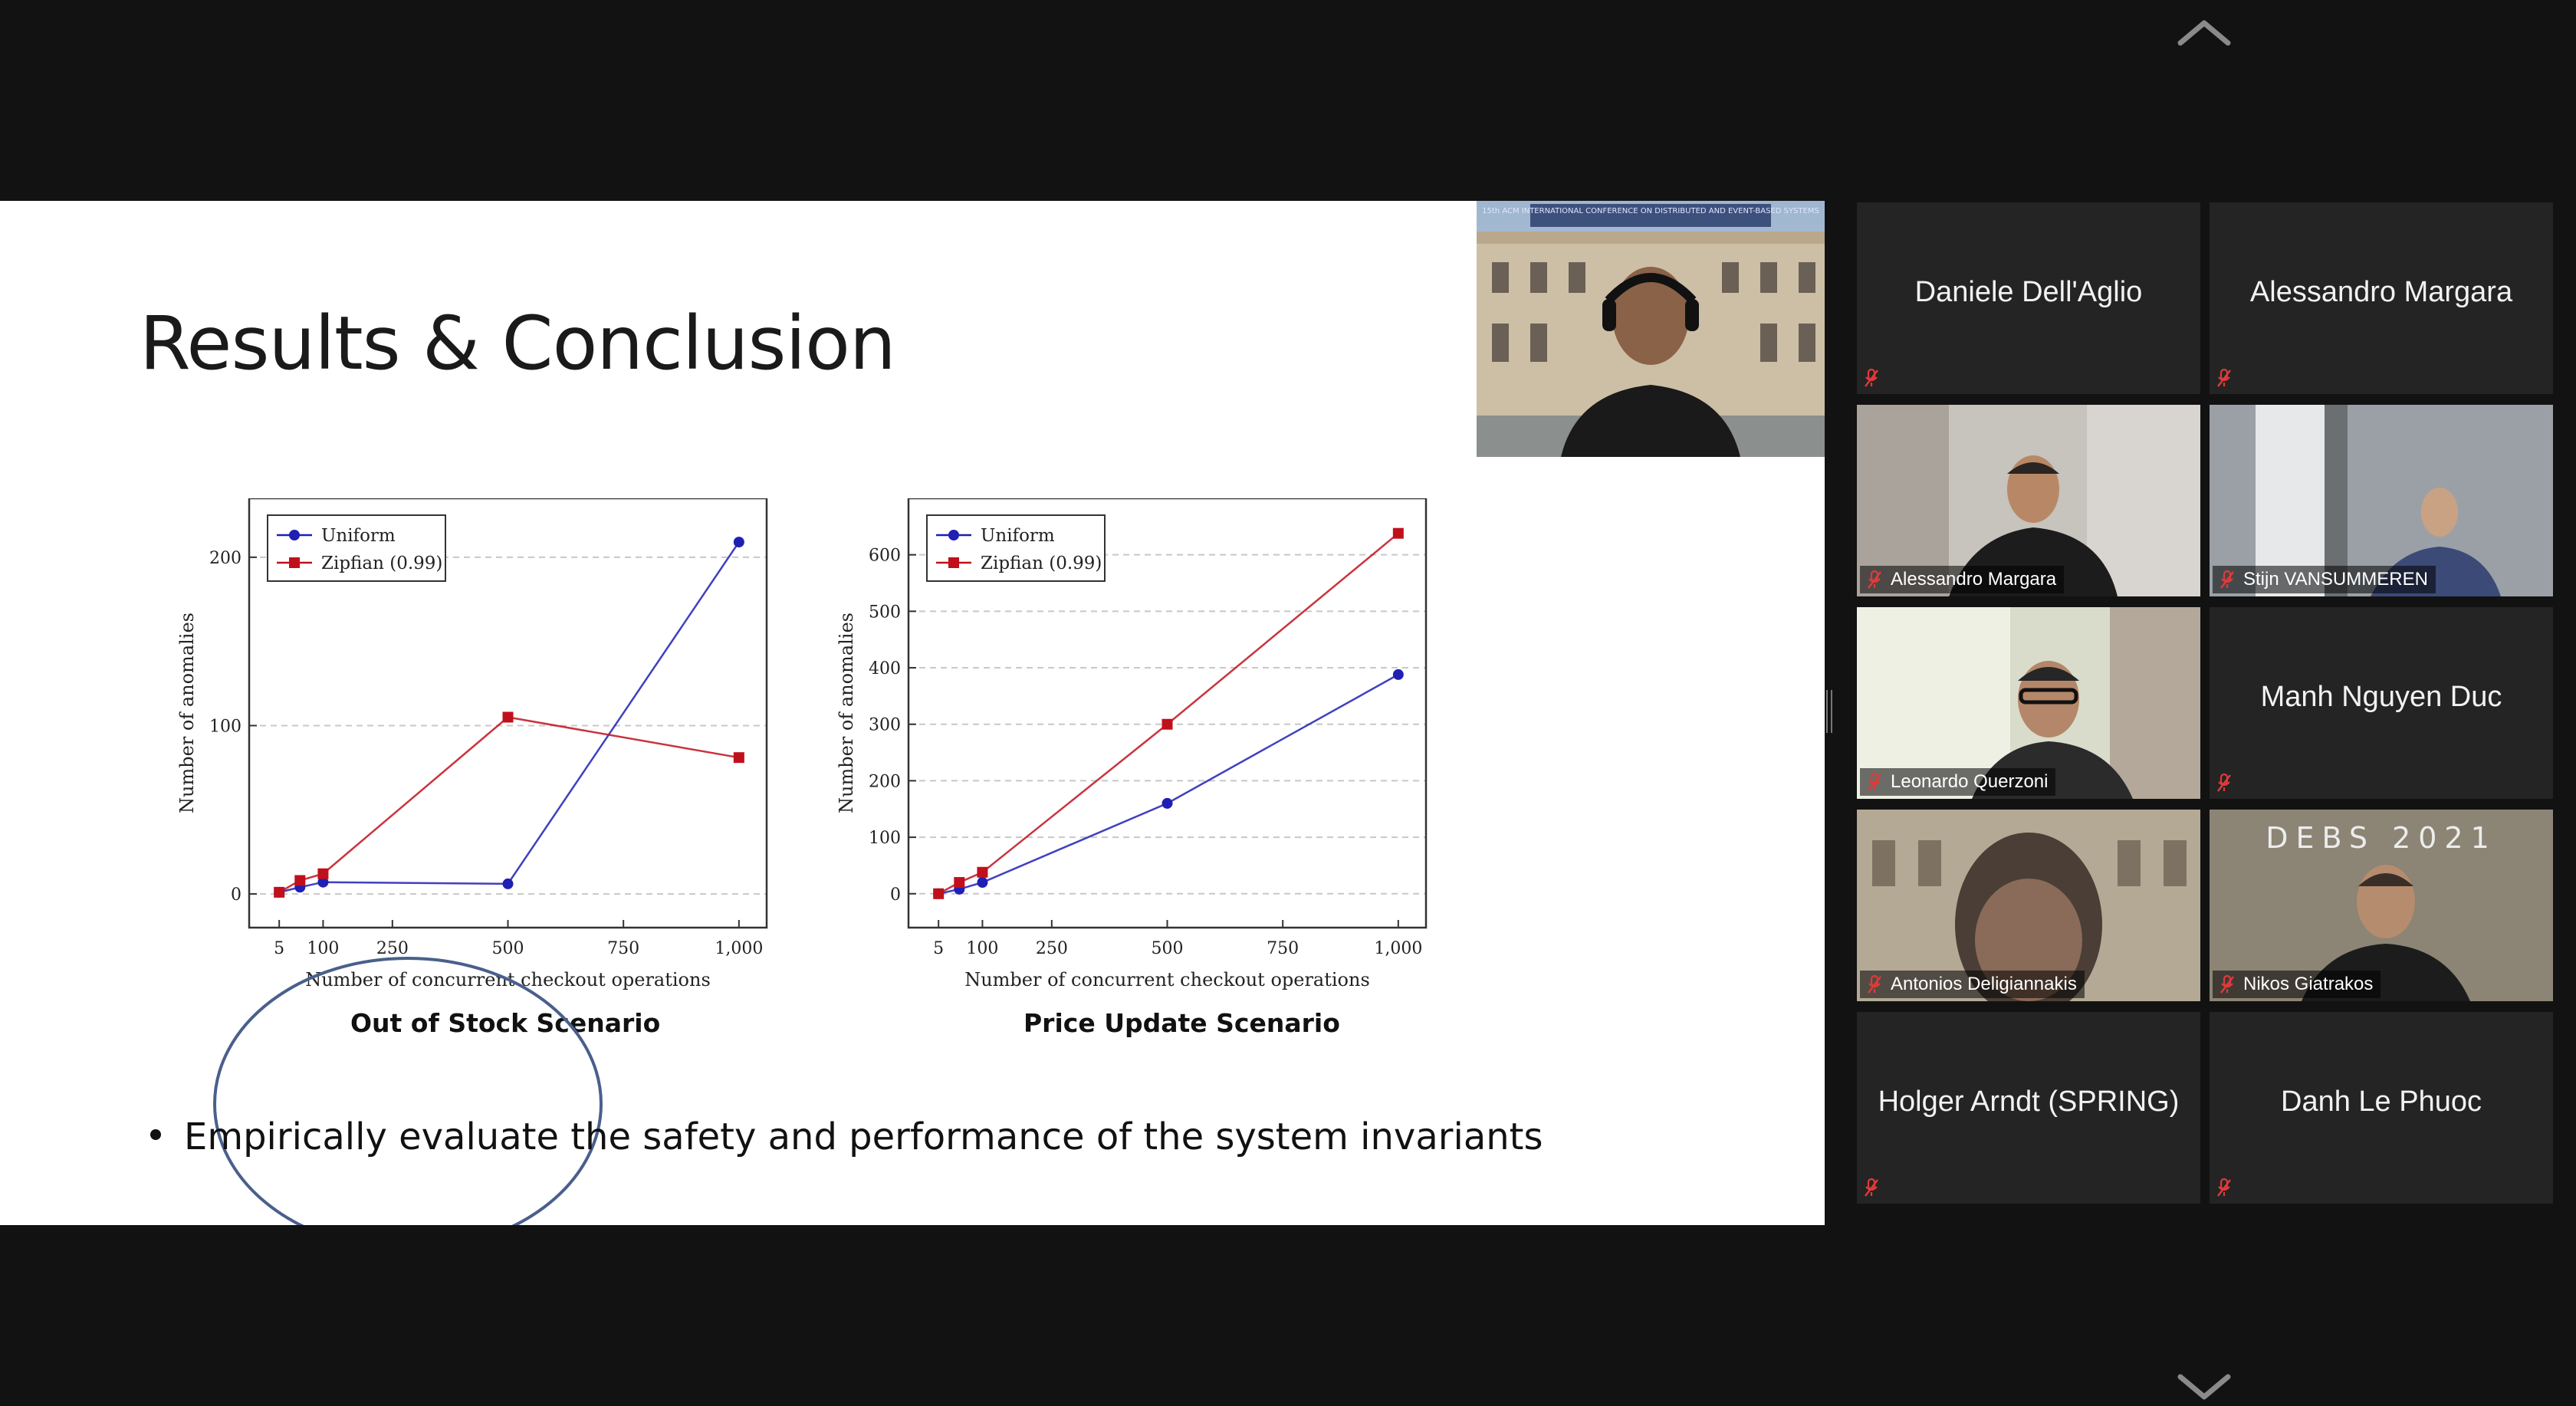 This screenshot has width=2576, height=1406. Describe the element at coordinates (2029, 1102) in the screenshot. I see `participant-name: Holger Arndt (SPRING)` at that location.